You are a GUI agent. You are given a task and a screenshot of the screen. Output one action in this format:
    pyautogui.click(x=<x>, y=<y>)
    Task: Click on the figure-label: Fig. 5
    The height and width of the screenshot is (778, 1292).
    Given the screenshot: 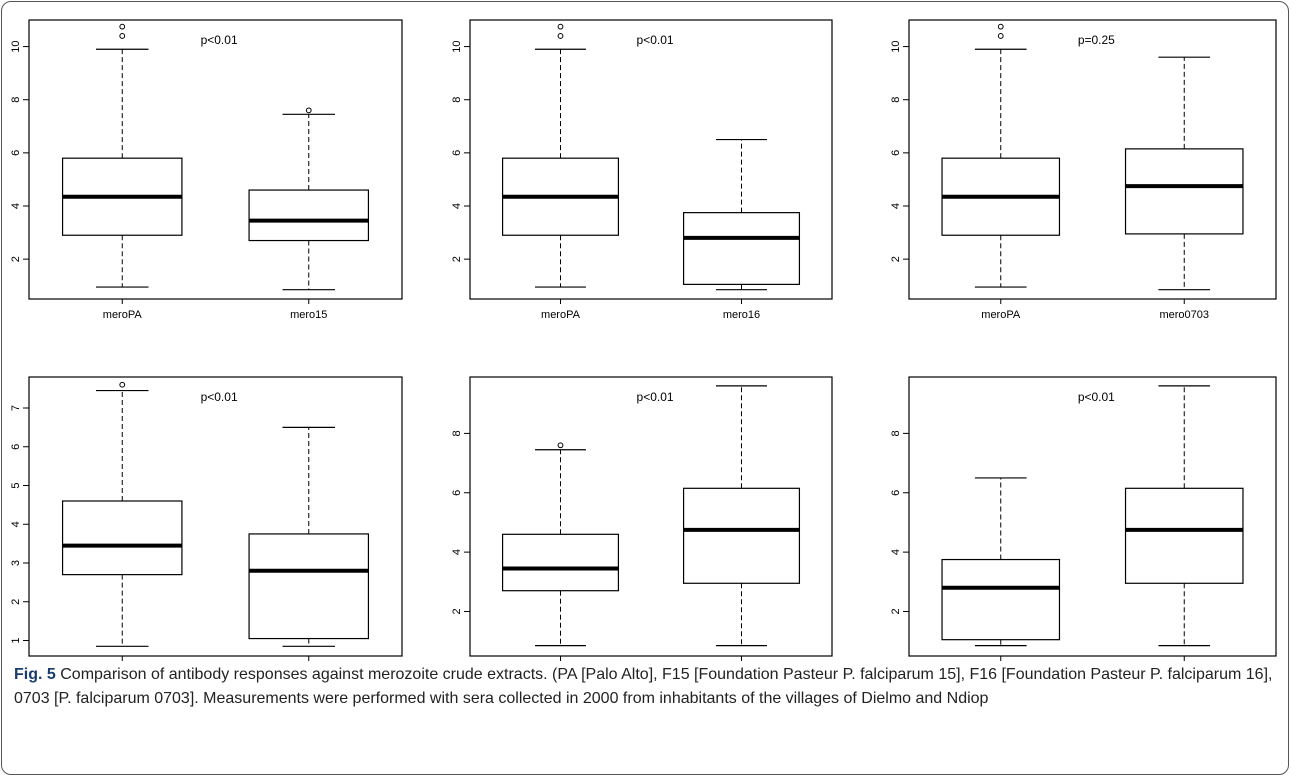 What is the action you would take?
    pyautogui.click(x=35, y=674)
    